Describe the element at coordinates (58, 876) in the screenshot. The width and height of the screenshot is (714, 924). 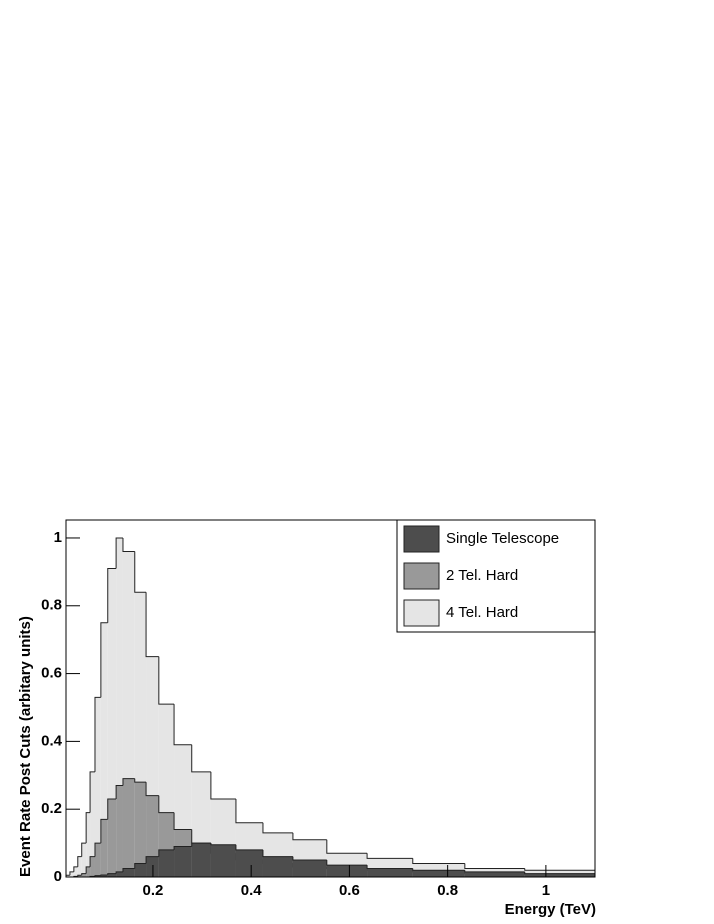
I see `y-tick-label: 0` at that location.